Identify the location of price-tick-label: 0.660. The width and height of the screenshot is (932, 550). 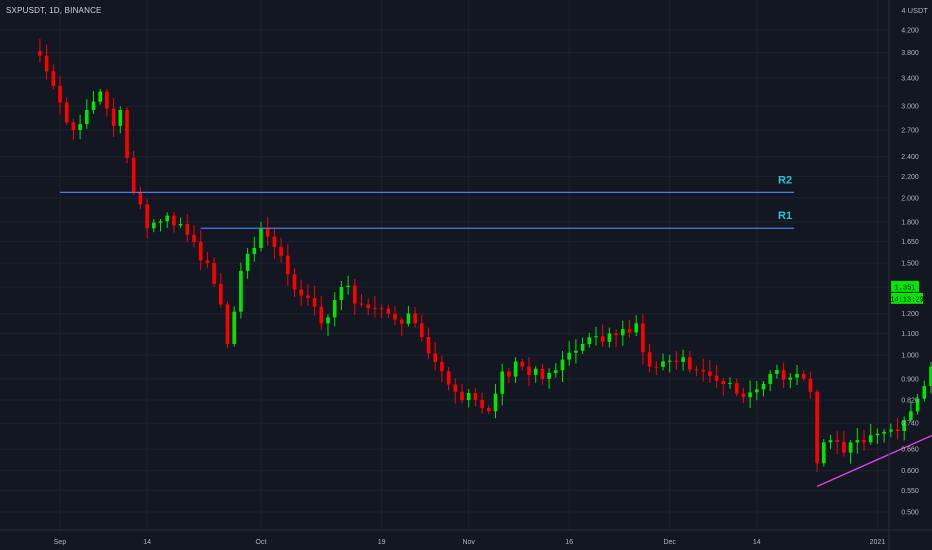
(910, 450).